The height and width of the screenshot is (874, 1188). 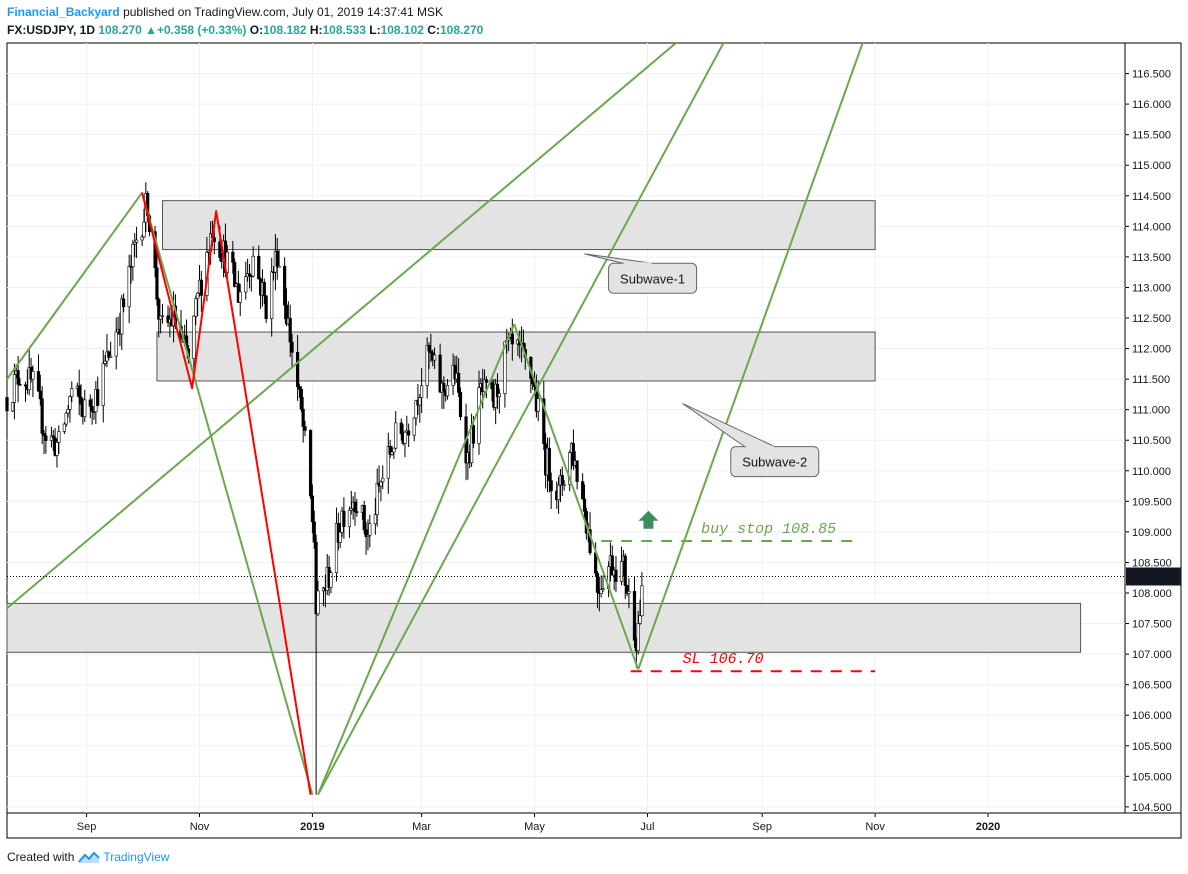 I want to click on stop-loss-label: SL 106.70, so click(x=723, y=659).